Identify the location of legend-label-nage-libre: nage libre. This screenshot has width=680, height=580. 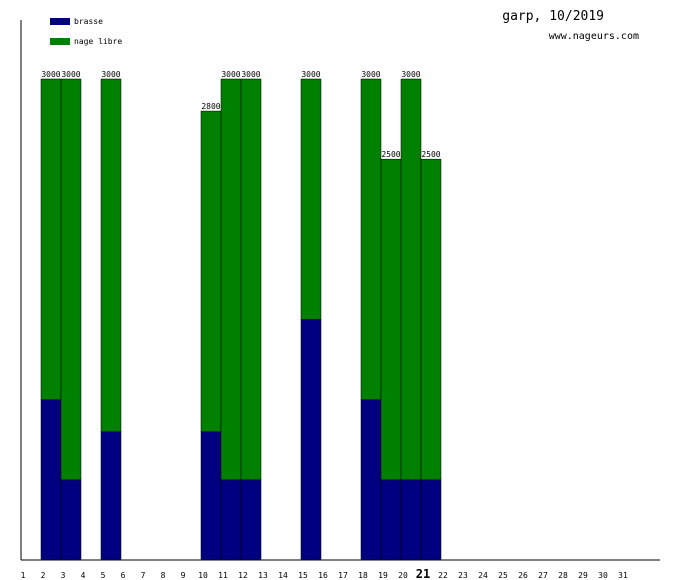
(98, 41).